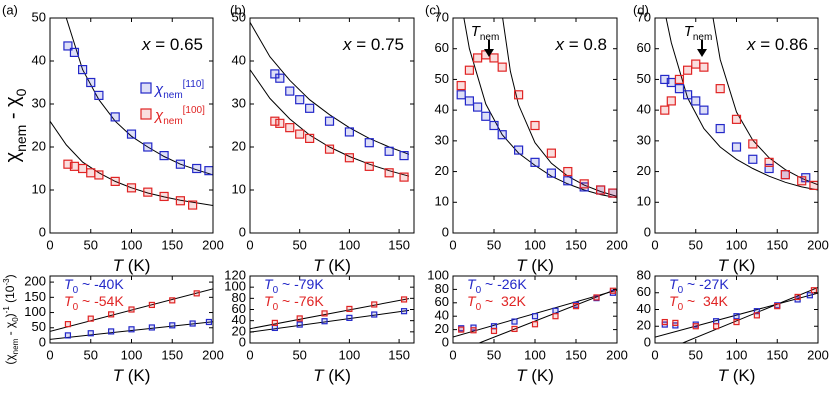 The height and width of the screenshot is (403, 830). I want to click on y-axis-label: χnem - χ0, so click(15, 125).